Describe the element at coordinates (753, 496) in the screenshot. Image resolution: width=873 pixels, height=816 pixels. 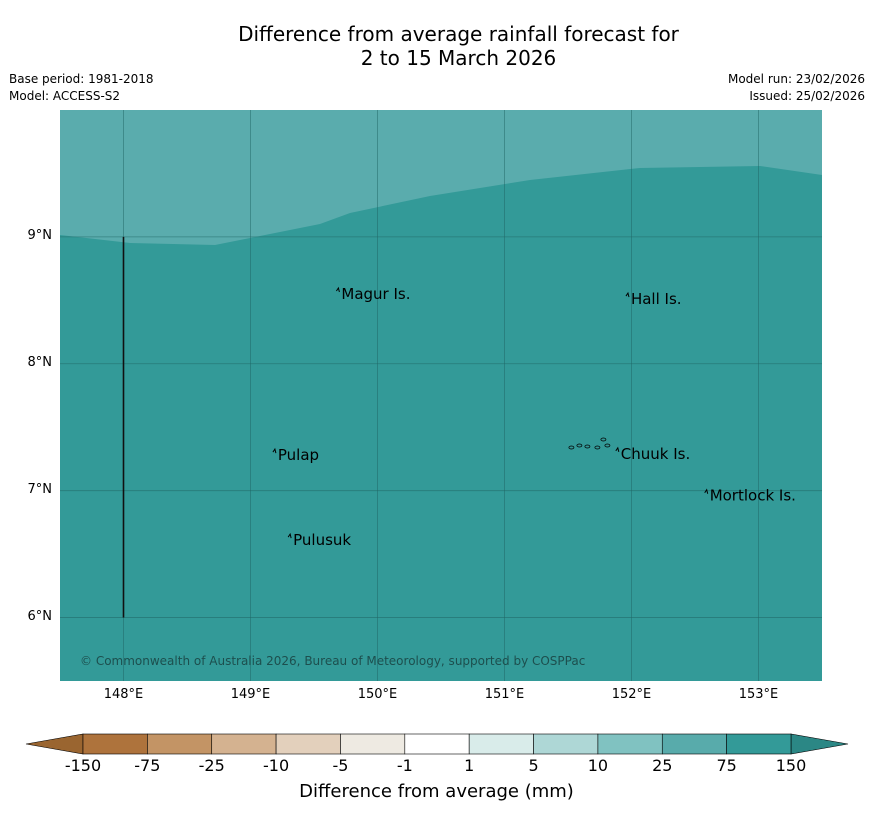
I see `place-label: Mortlock Is.` at that location.